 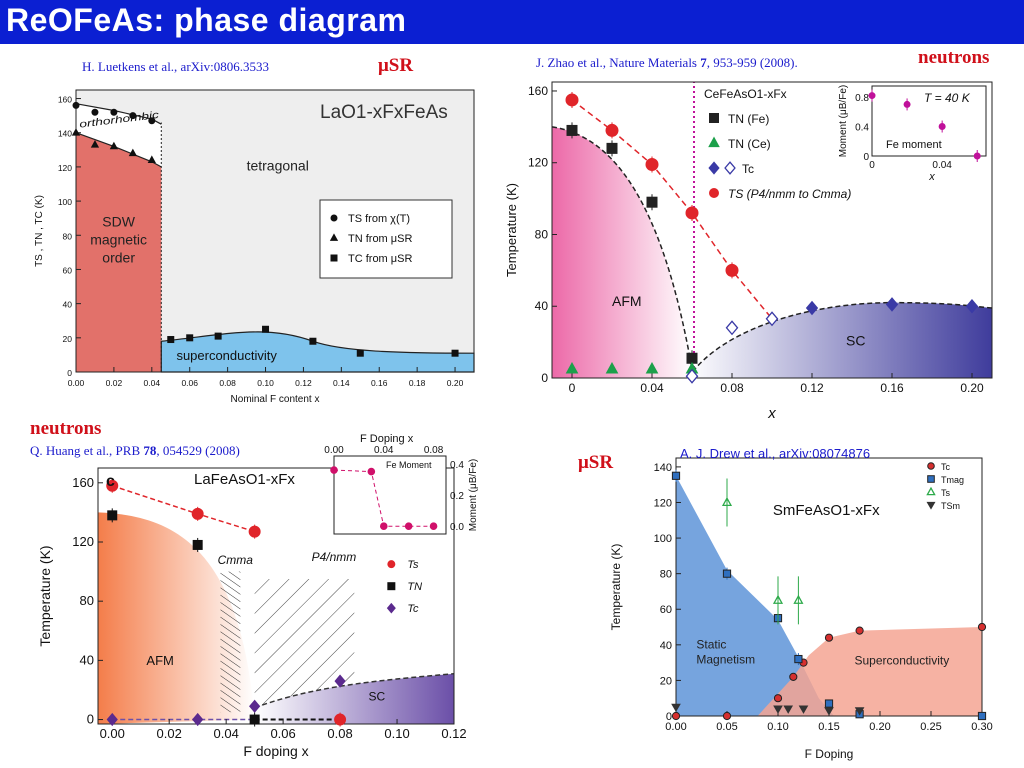 I want to click on tr-x-tick-label: 0.16, so click(x=892, y=388).